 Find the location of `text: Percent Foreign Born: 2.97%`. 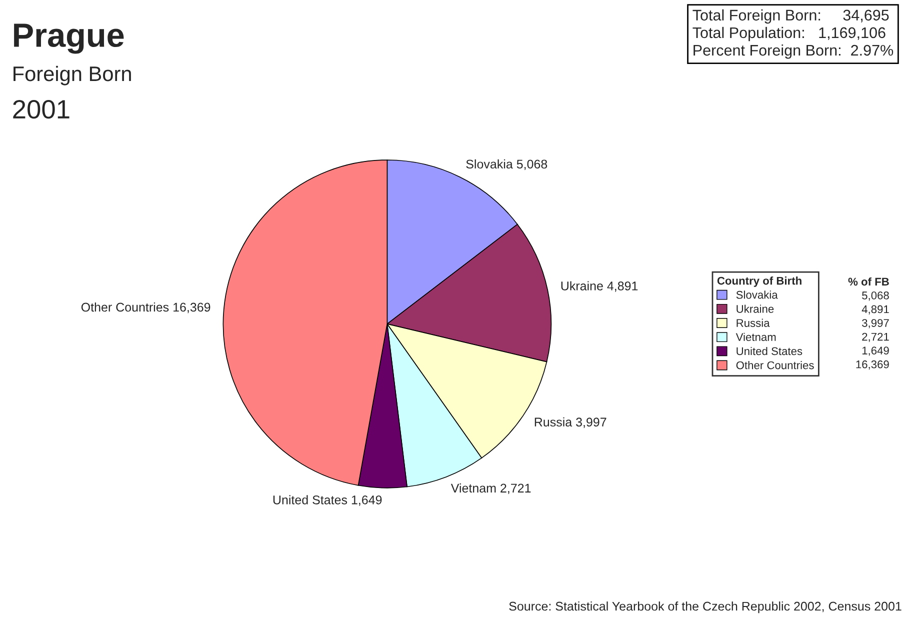

text: Percent Foreign Born: 2.97% is located at coordinates (794, 51).